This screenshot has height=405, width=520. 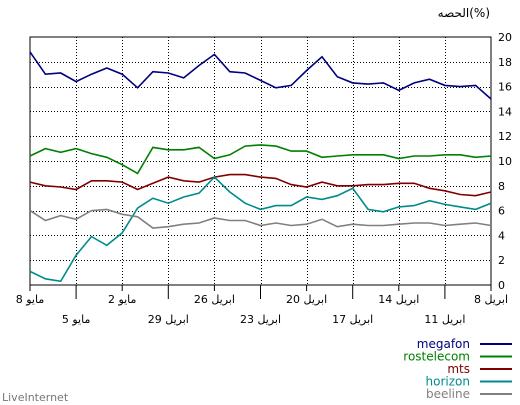 What do you see at coordinates (448, 394) in the screenshot?
I see `legend-label-beeline: beeline` at bounding box center [448, 394].